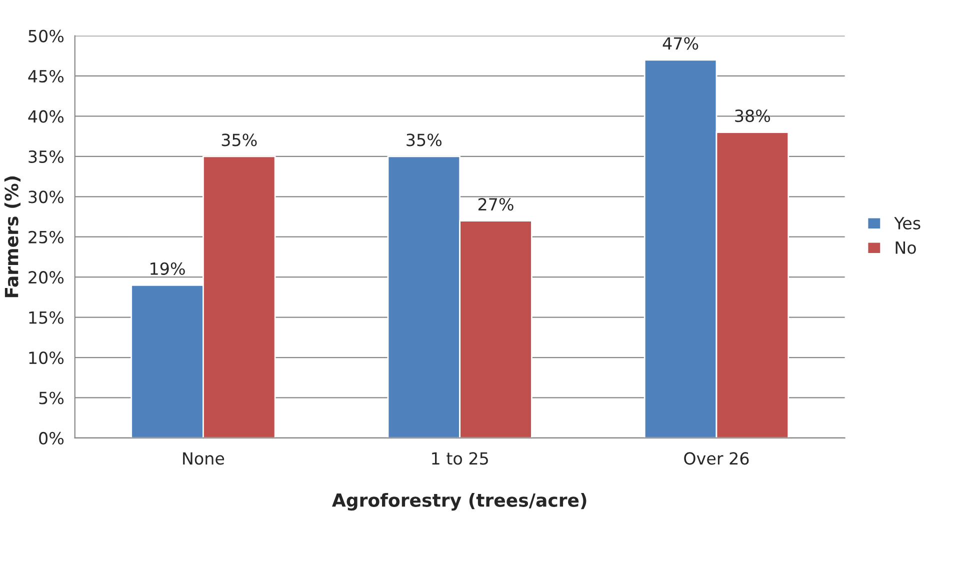 The width and height of the screenshot is (960, 577). Describe the element at coordinates (46, 76) in the screenshot. I see `y-tick-label: 45%` at that location.